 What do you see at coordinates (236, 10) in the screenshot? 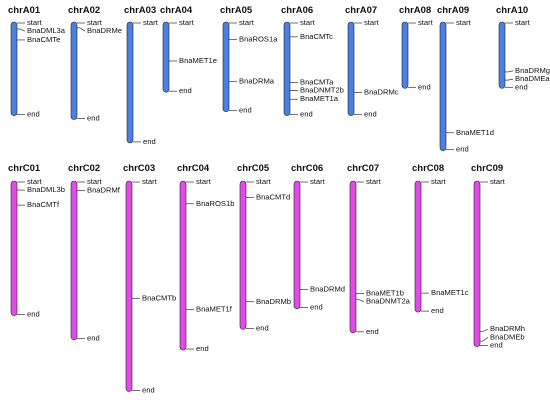
I see `chromosome-name: chrA05` at bounding box center [236, 10].